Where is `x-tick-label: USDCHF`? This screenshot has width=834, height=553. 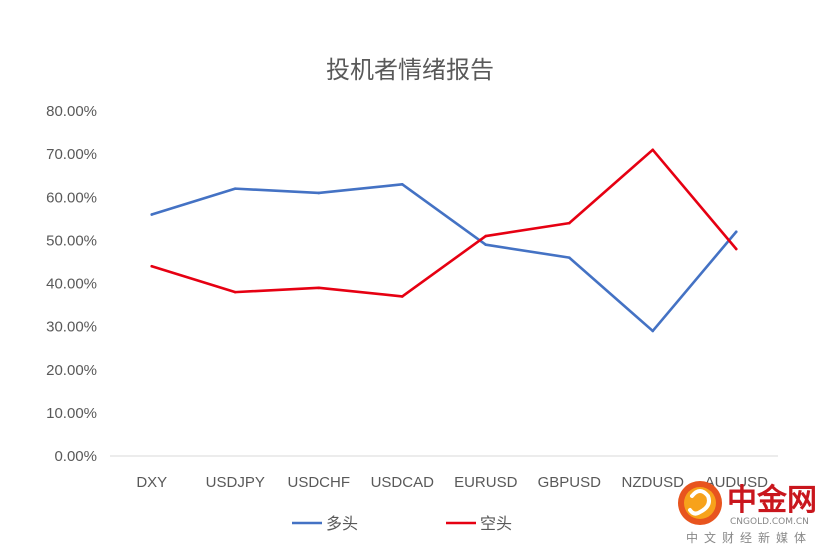 x-tick-label: USDCHF is located at coordinates (319, 482).